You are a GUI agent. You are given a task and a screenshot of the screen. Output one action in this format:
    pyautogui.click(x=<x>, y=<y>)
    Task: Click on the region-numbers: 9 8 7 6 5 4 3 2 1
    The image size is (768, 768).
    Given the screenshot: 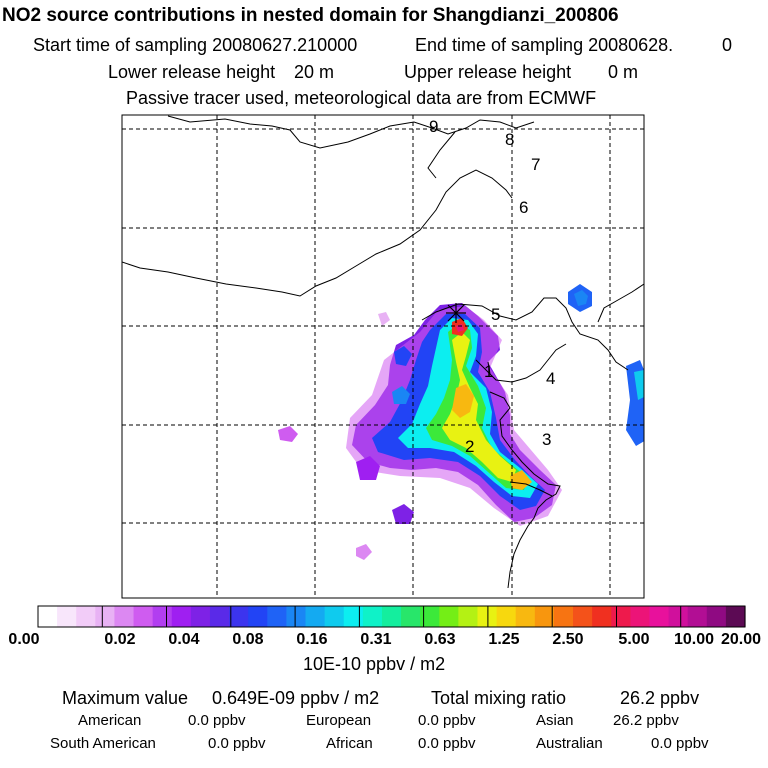 What is the action you would take?
    pyautogui.click(x=492, y=286)
    